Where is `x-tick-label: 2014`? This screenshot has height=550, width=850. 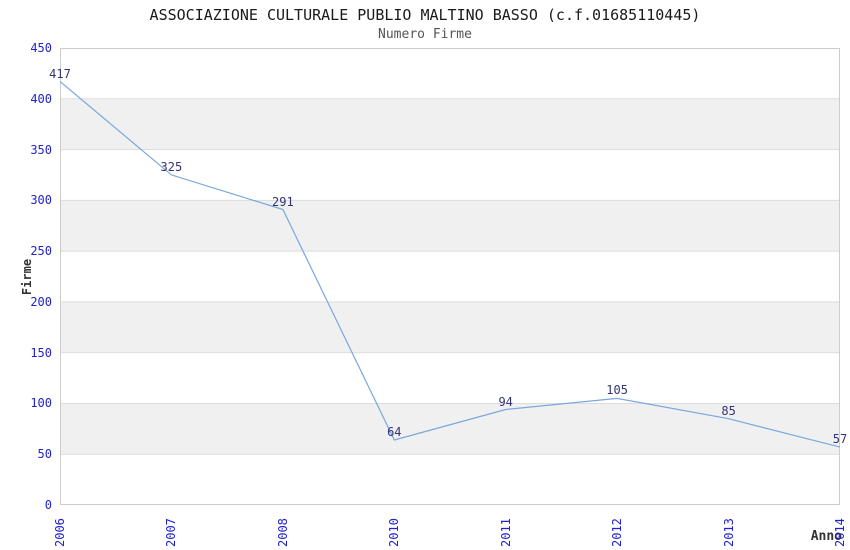 x-tick-label: 2014 is located at coordinates (840, 532).